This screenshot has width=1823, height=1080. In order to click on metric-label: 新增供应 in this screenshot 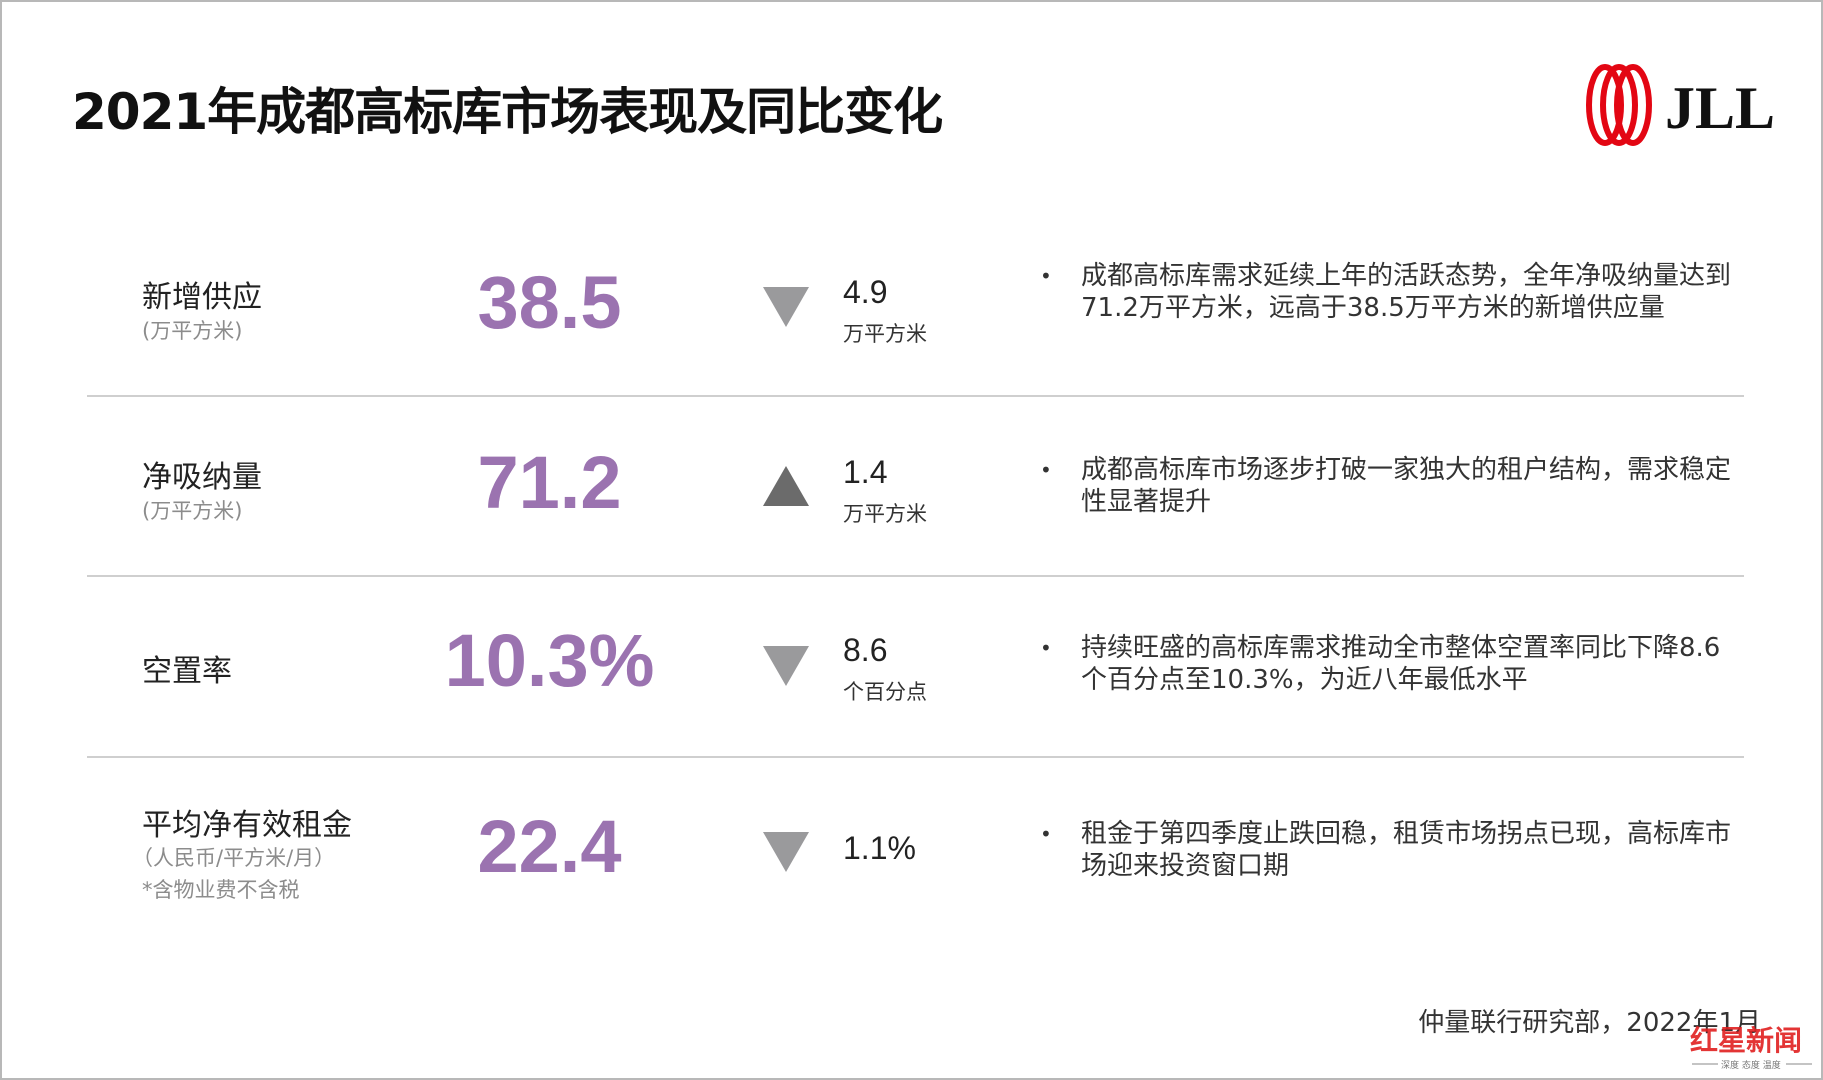, I will do `click(202, 297)`.